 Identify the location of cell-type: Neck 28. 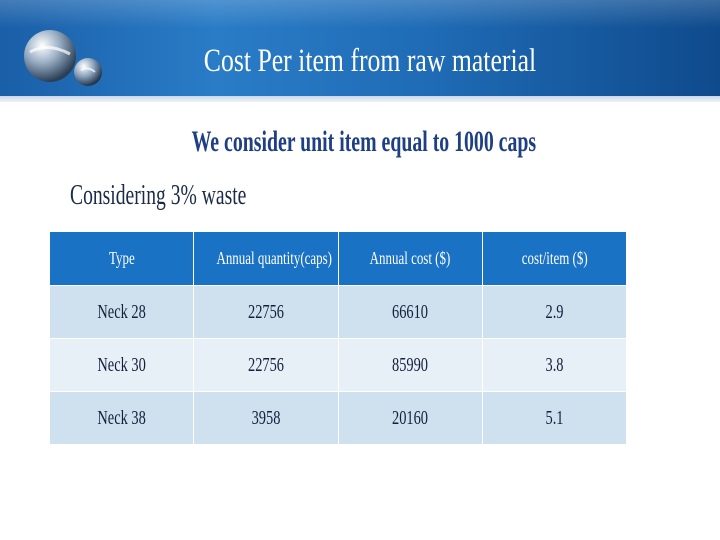
(121, 312).